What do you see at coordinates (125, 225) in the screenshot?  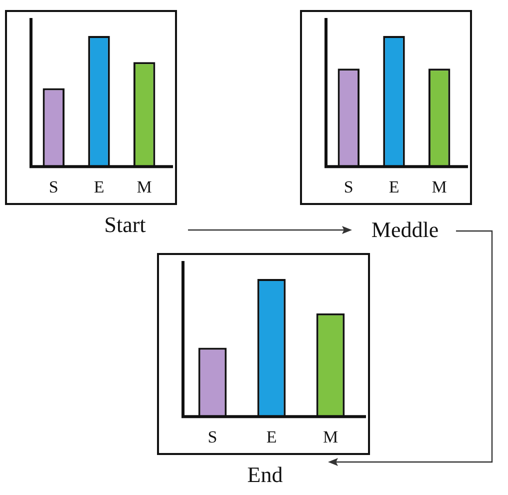 I see `text: Start` at bounding box center [125, 225].